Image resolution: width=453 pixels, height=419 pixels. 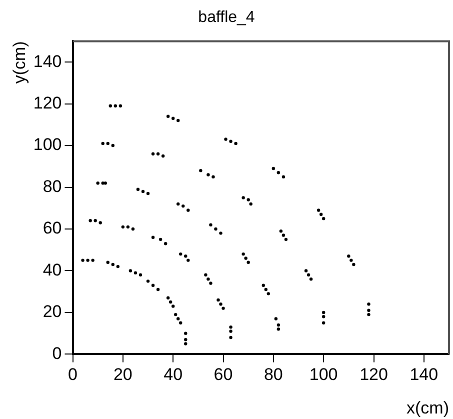 I want to click on chart-title: baffle_4, so click(x=226, y=17).